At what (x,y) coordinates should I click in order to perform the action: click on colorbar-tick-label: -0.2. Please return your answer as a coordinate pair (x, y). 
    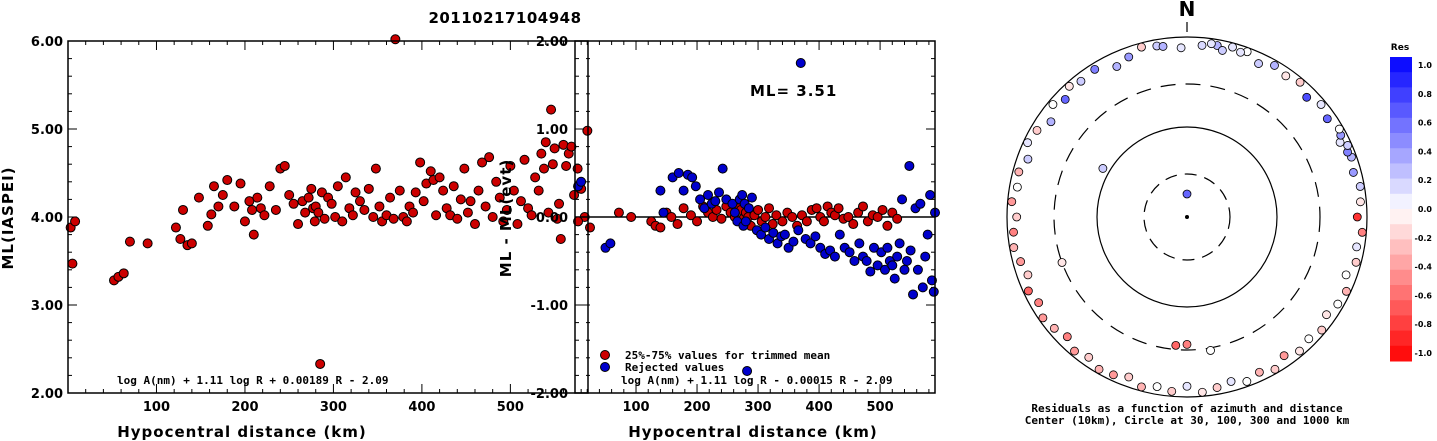
    Looking at the image, I should click on (1424, 238).